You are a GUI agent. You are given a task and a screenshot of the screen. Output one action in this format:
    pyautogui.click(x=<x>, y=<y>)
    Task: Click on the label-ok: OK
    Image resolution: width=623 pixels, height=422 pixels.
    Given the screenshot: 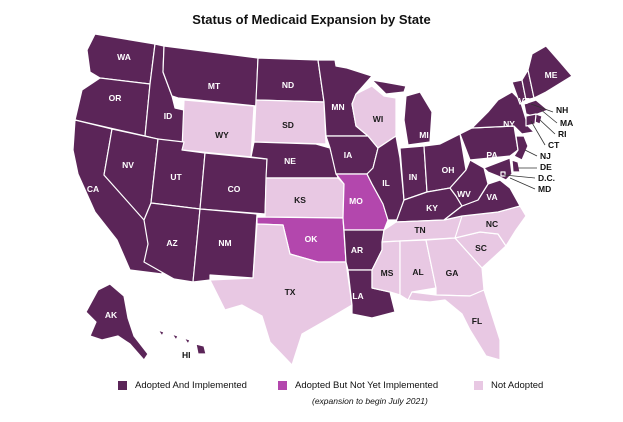 What is the action you would take?
    pyautogui.click(x=312, y=239)
    